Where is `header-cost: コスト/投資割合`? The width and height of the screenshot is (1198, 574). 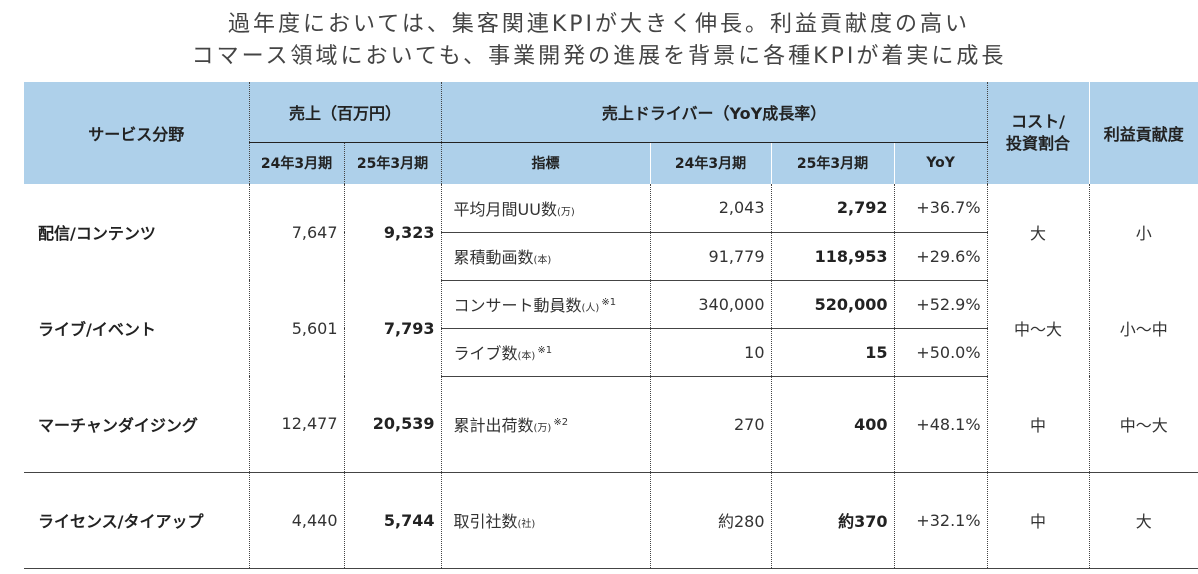 header-cost: コスト/投資割合 is located at coordinates (1038, 133).